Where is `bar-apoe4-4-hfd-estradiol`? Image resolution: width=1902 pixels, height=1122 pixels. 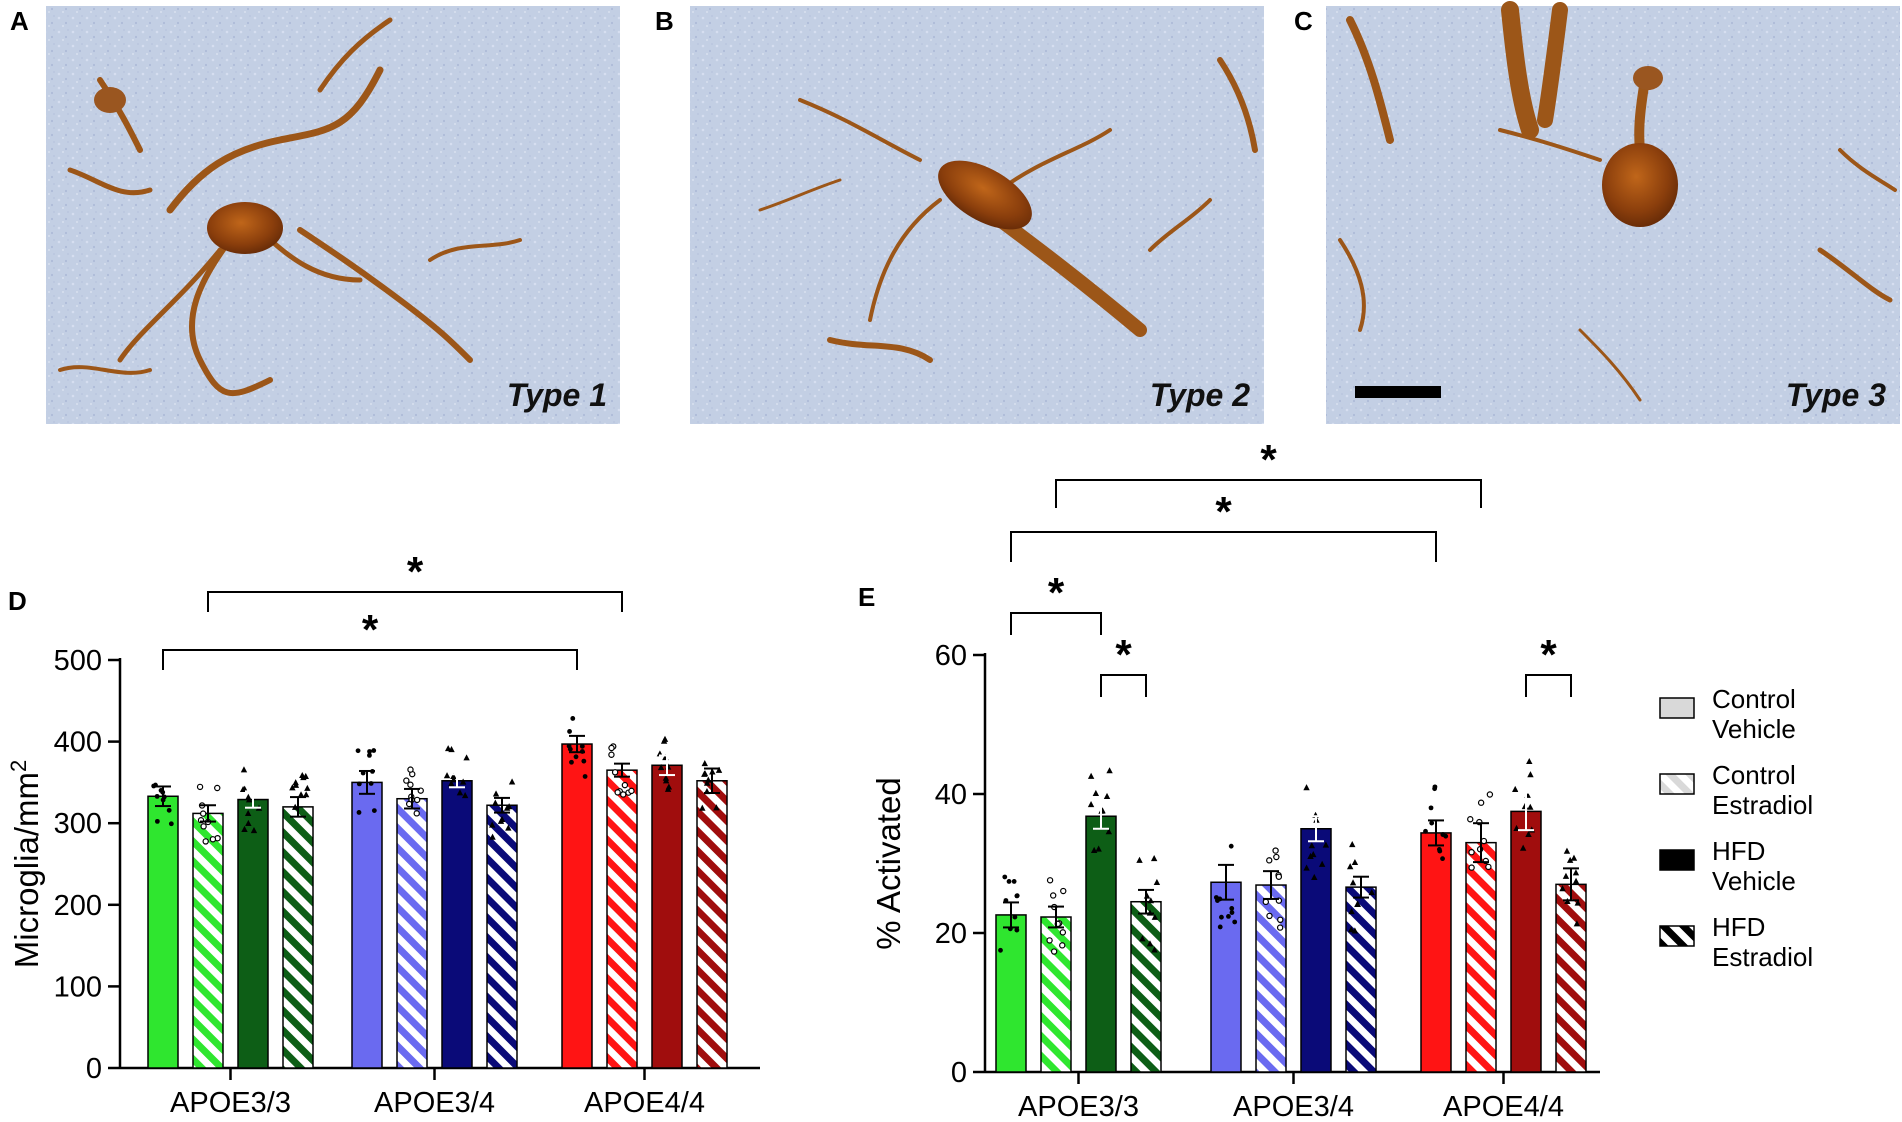 bar-apoe4-4-hfd-estradiol is located at coordinates (712, 924).